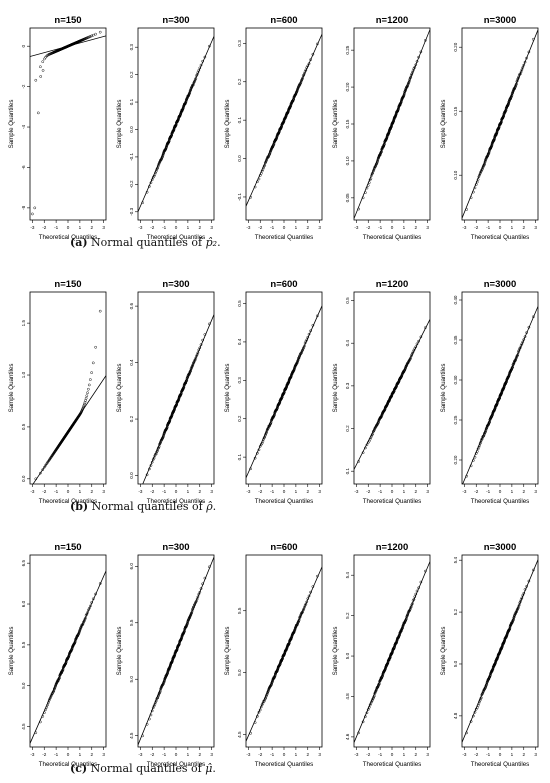  Describe the element at coordinates (404, 754) in the screenshot. I see `panel-c4-xtick-label-4: 1` at that location.